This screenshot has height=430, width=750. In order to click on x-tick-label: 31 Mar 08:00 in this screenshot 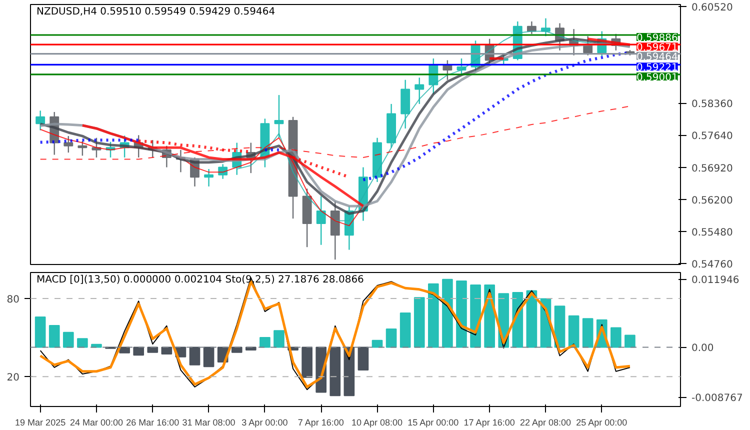, I will do `click(209, 423)`.